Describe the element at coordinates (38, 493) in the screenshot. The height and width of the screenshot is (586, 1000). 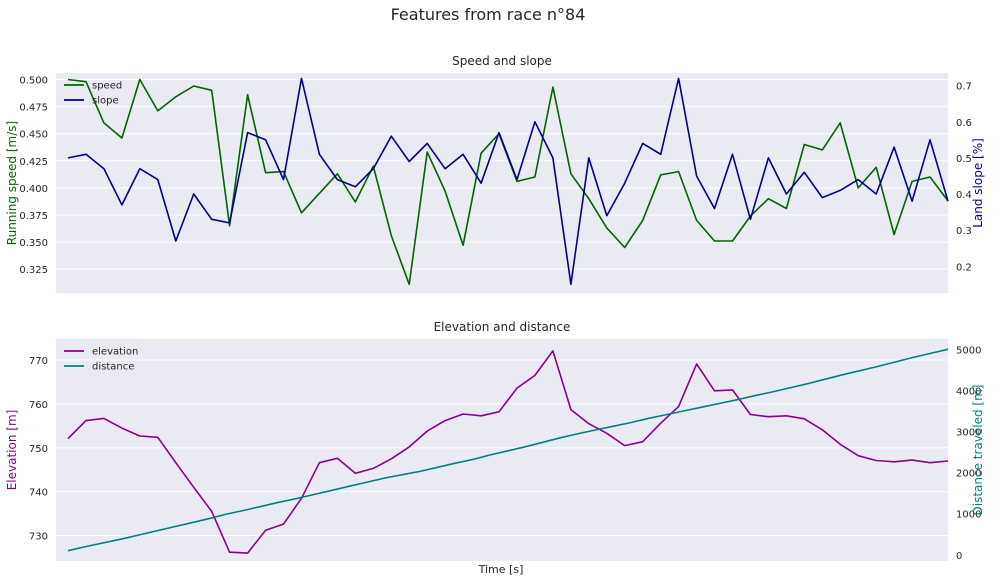
I see `y-left-tick-label: 740` at that location.